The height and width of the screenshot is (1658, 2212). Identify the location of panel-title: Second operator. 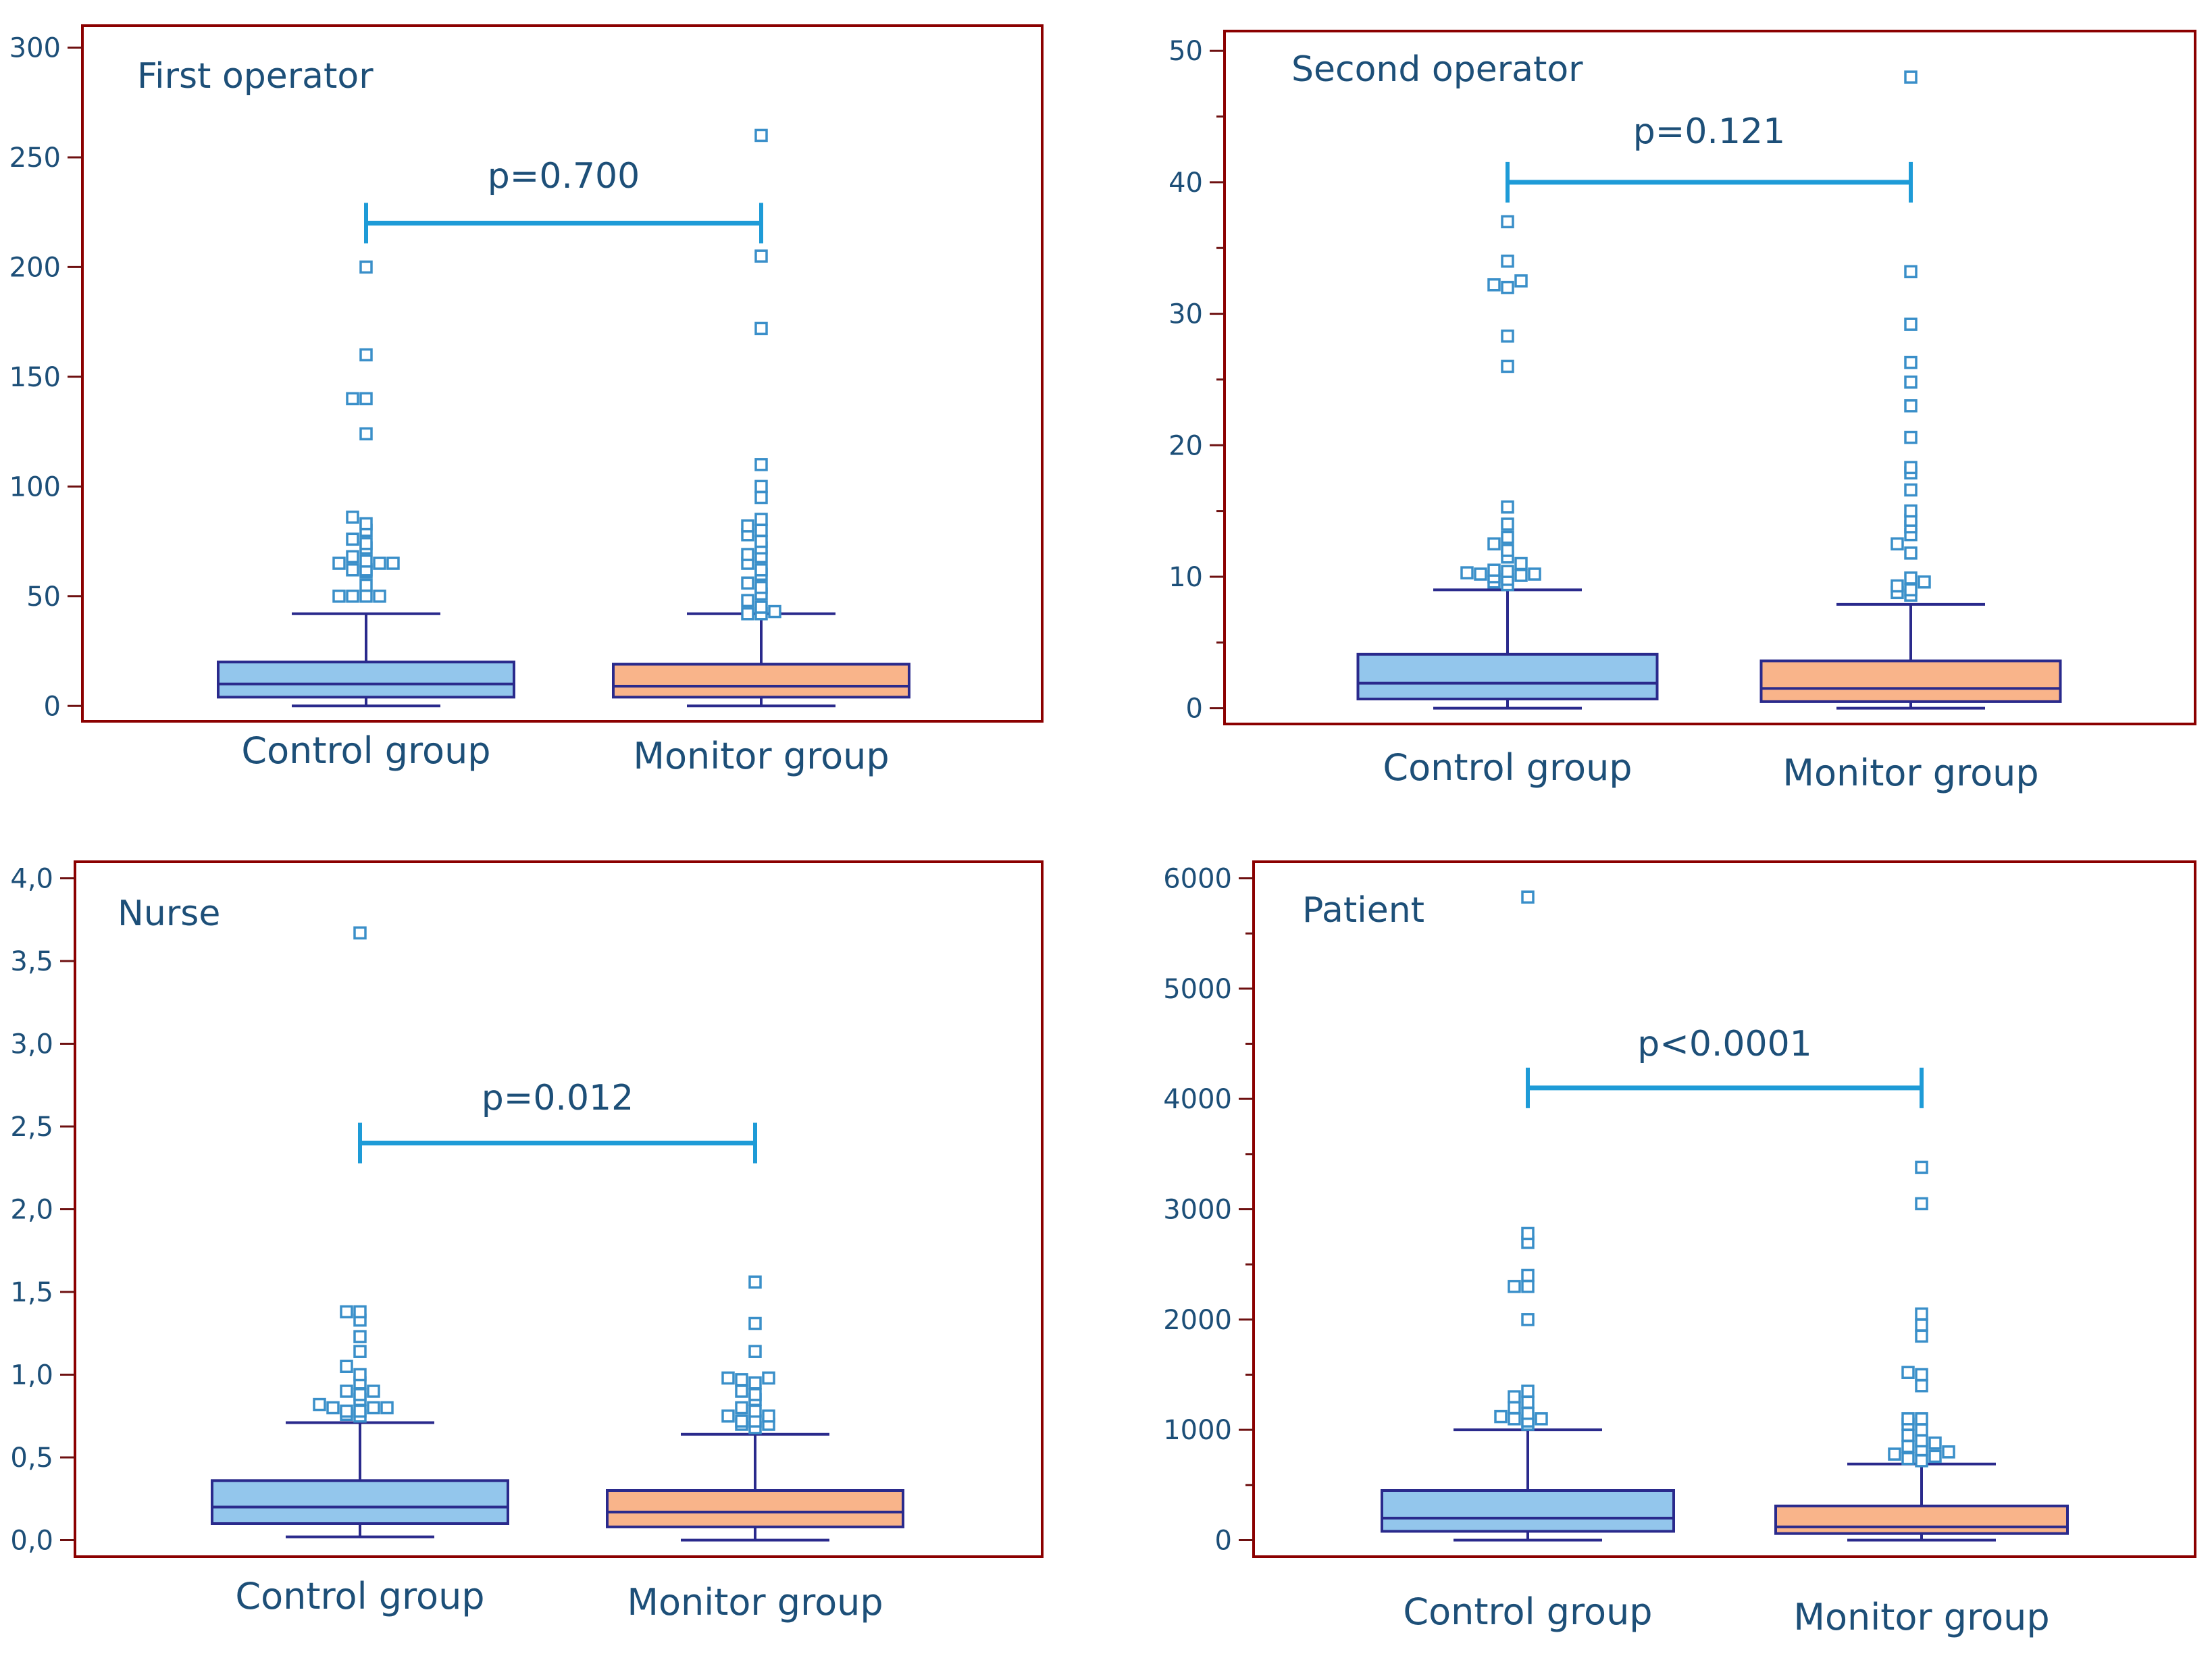
(1437, 69).